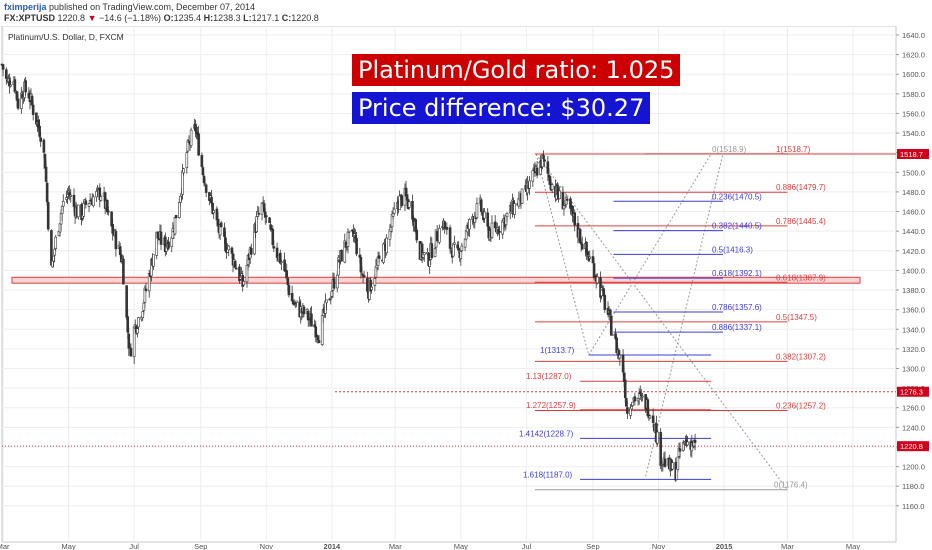  I want to click on author-link: fximperija, so click(25, 7).